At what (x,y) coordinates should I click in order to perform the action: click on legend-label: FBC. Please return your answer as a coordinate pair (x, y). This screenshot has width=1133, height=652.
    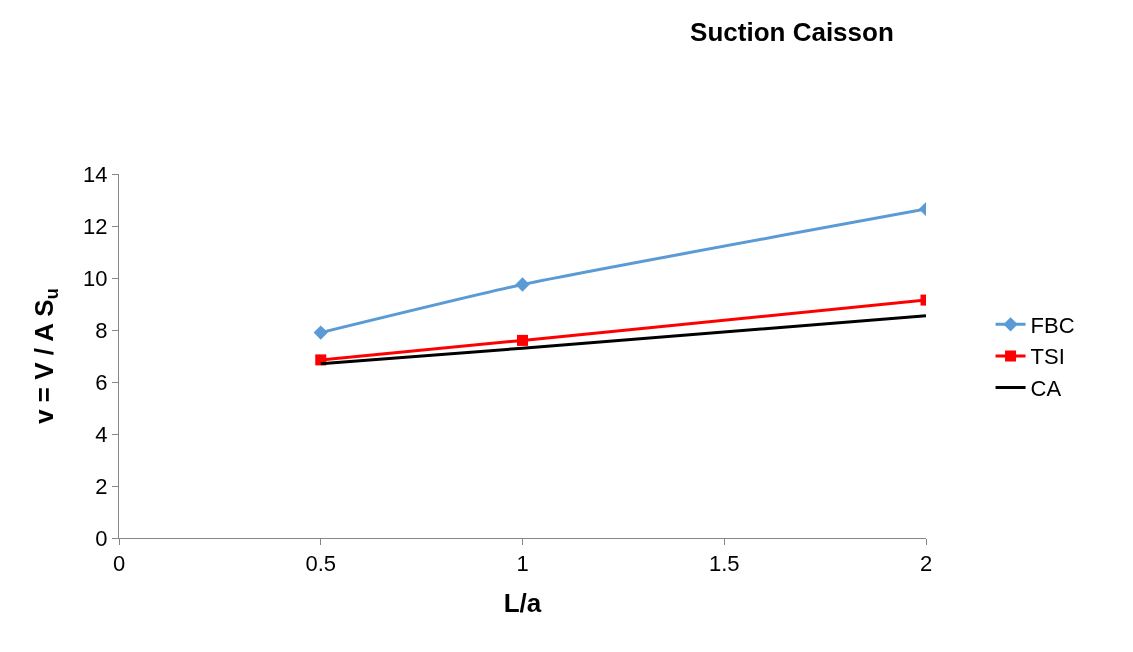
    Looking at the image, I should click on (1052, 325).